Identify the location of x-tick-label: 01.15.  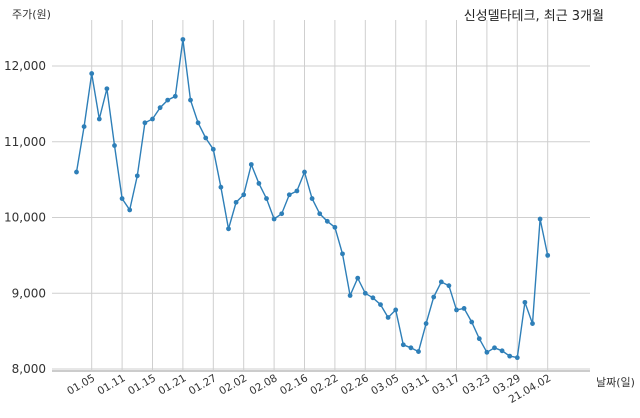
(142, 384).